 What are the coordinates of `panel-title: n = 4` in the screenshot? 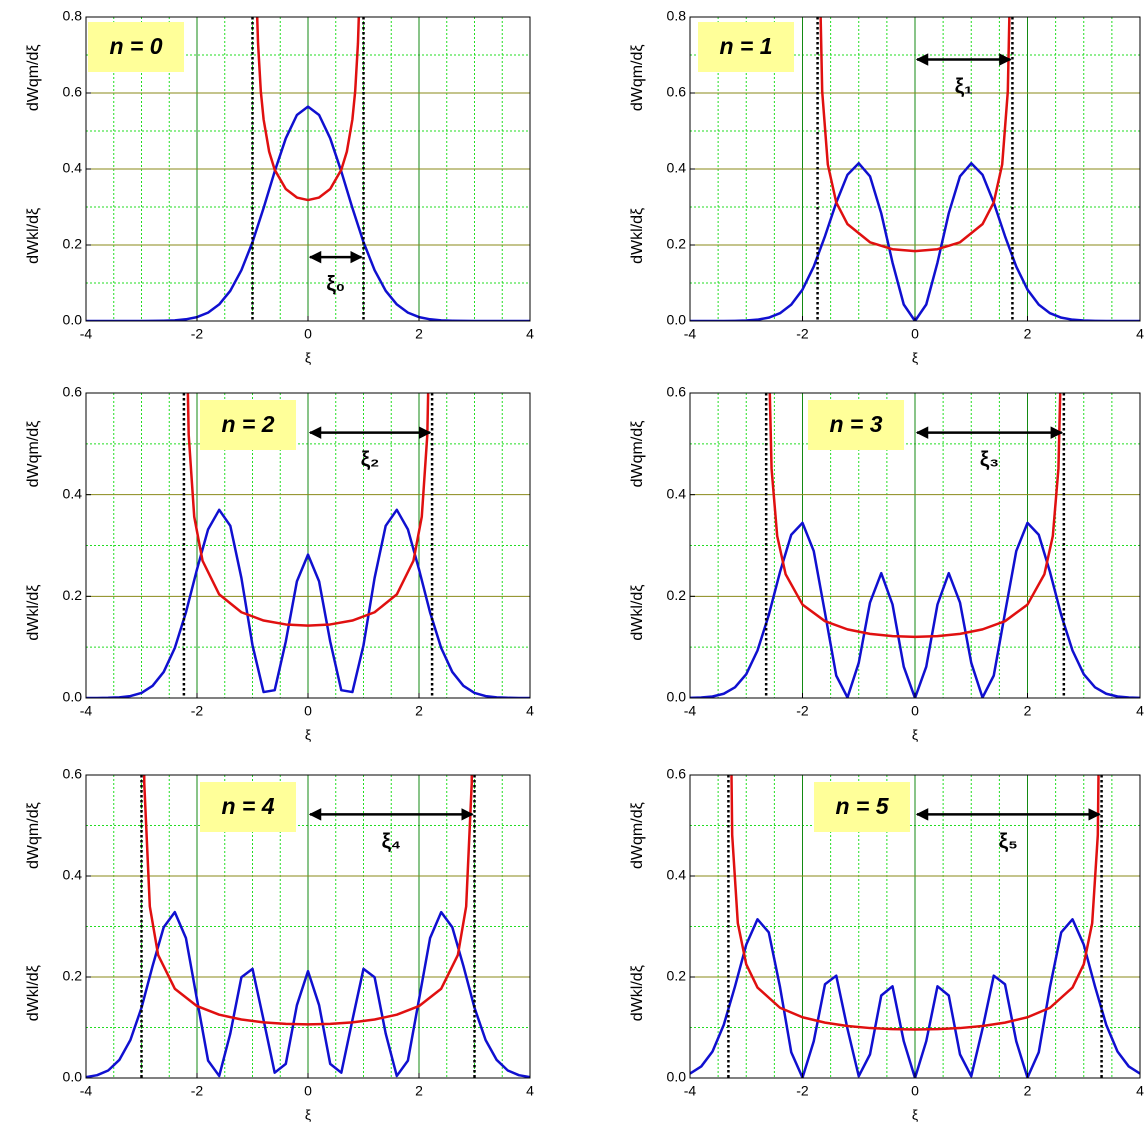 It's located at (247, 806).